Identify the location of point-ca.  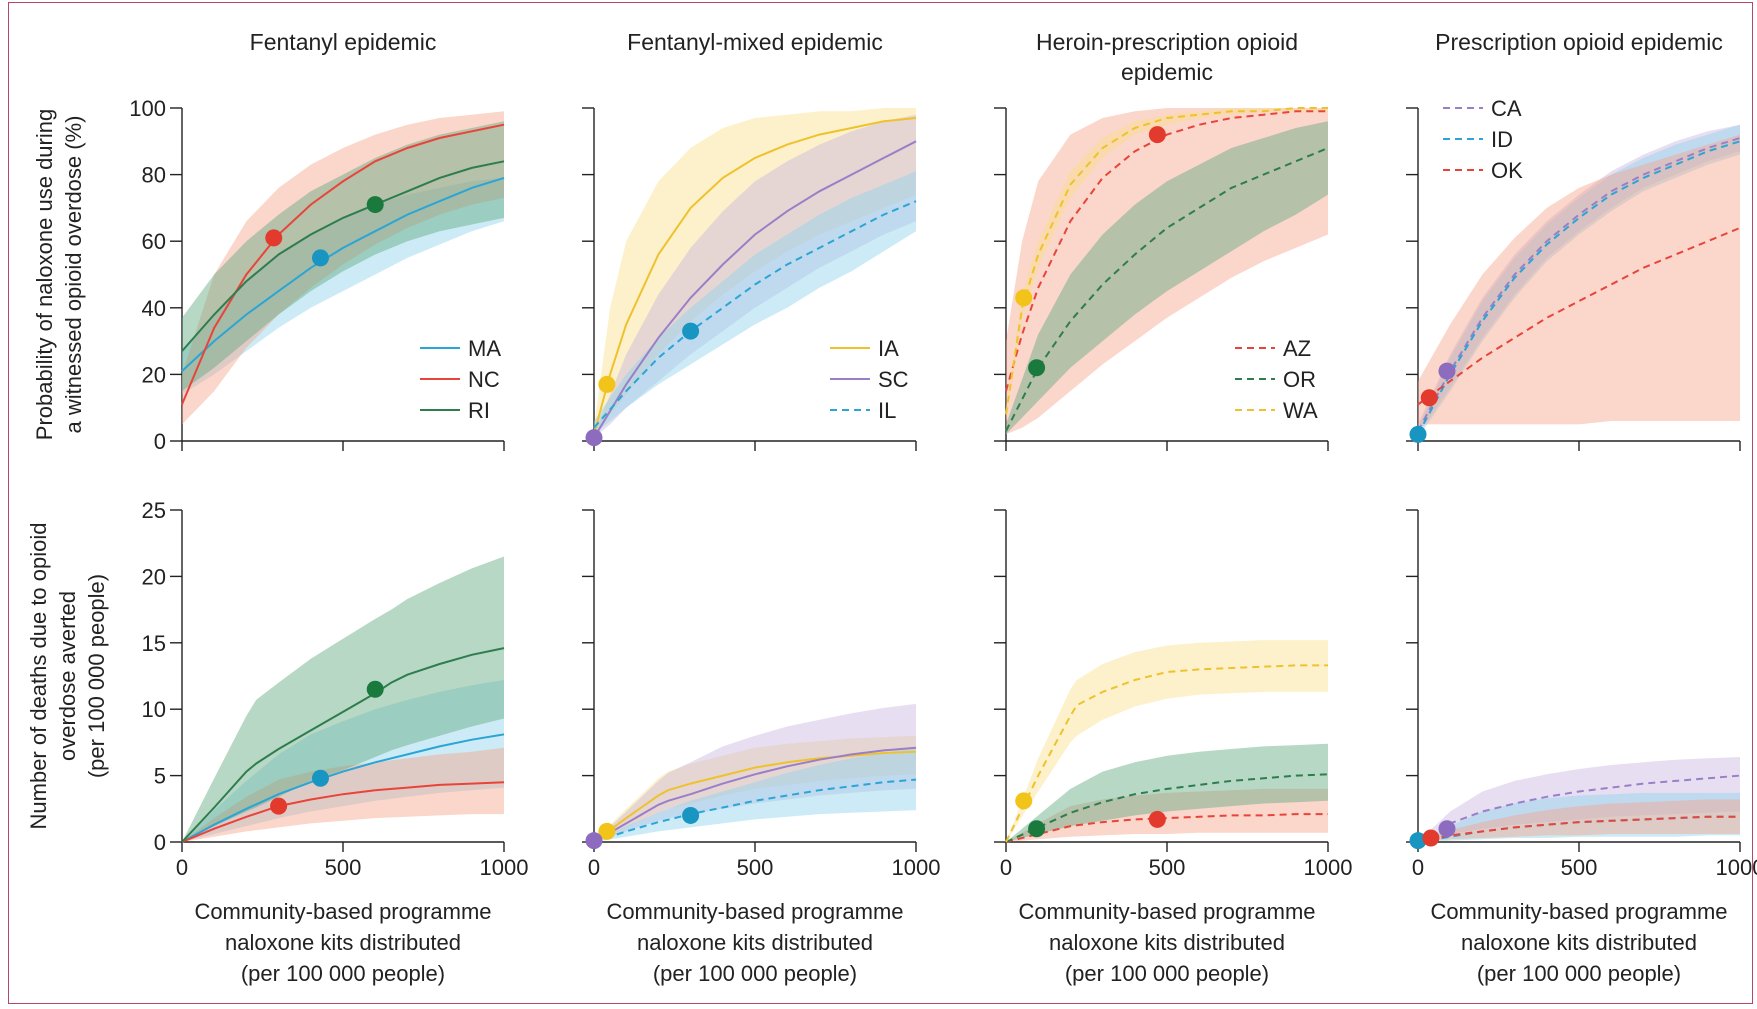
(1447, 371).